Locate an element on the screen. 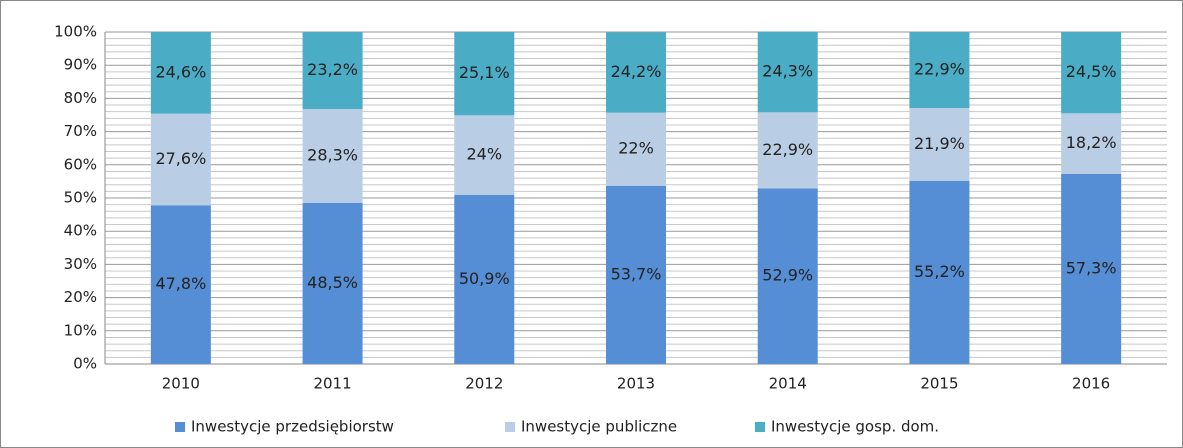  y-tick-label: 60% is located at coordinates (80, 164).